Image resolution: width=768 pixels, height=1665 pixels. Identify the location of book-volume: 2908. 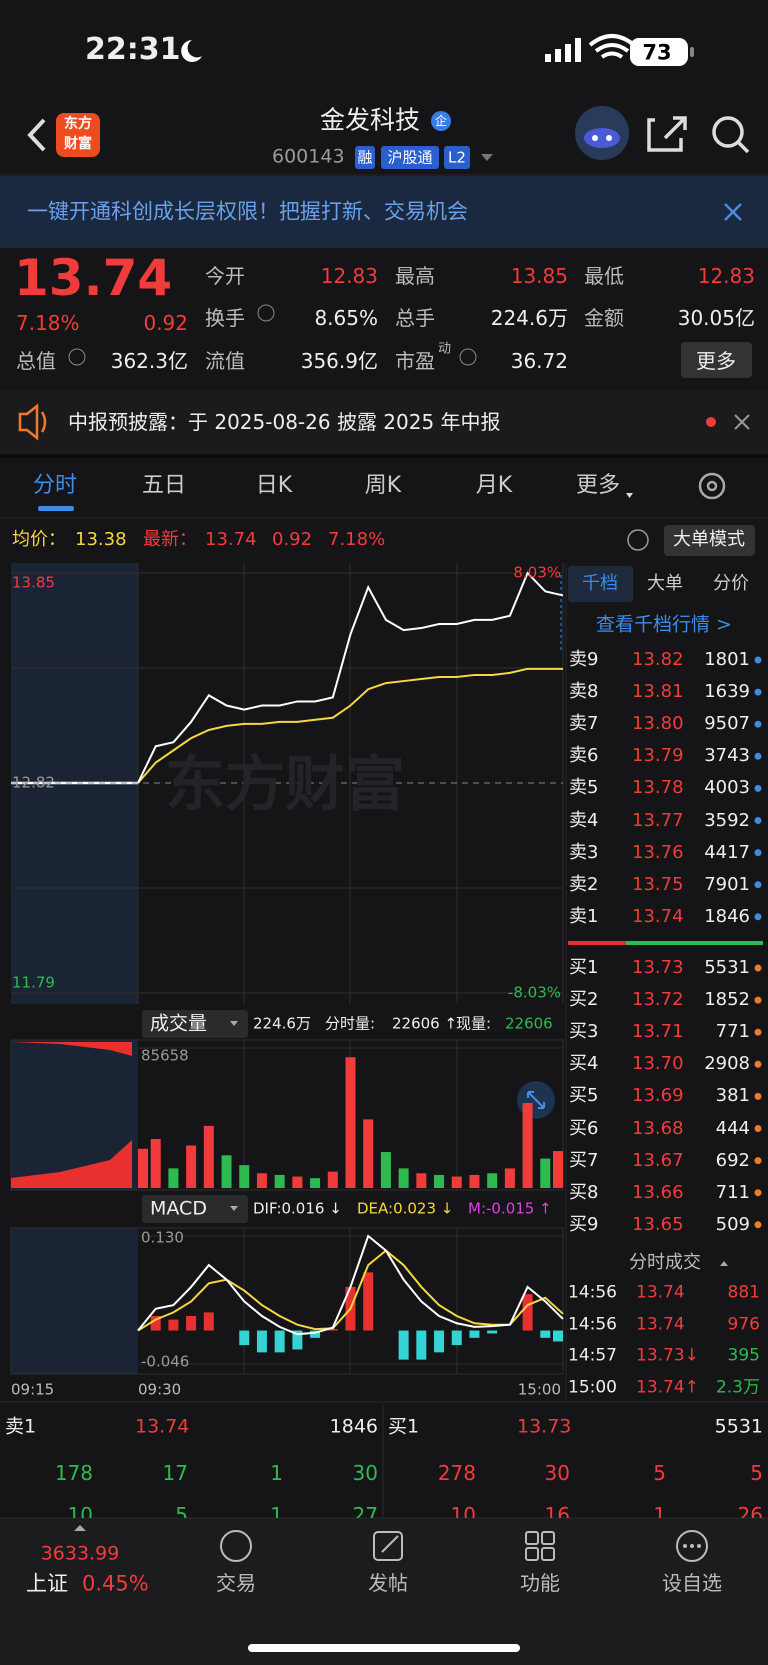
(727, 1064).